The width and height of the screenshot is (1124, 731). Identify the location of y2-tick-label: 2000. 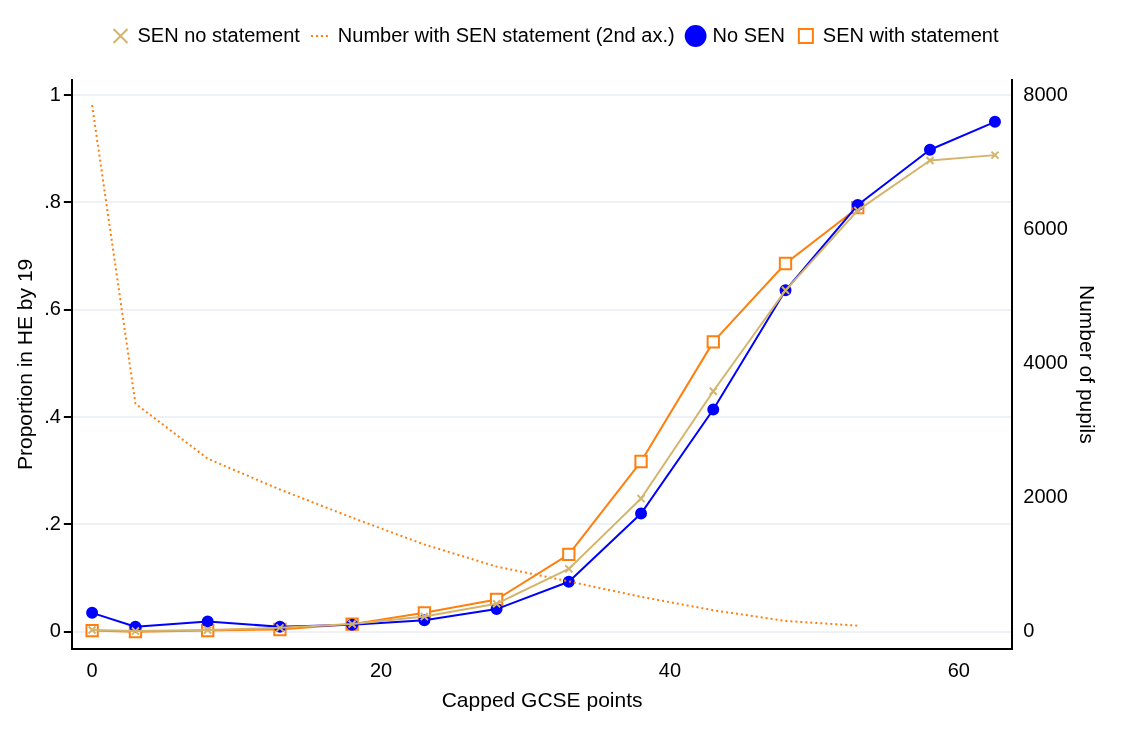
(1045, 496).